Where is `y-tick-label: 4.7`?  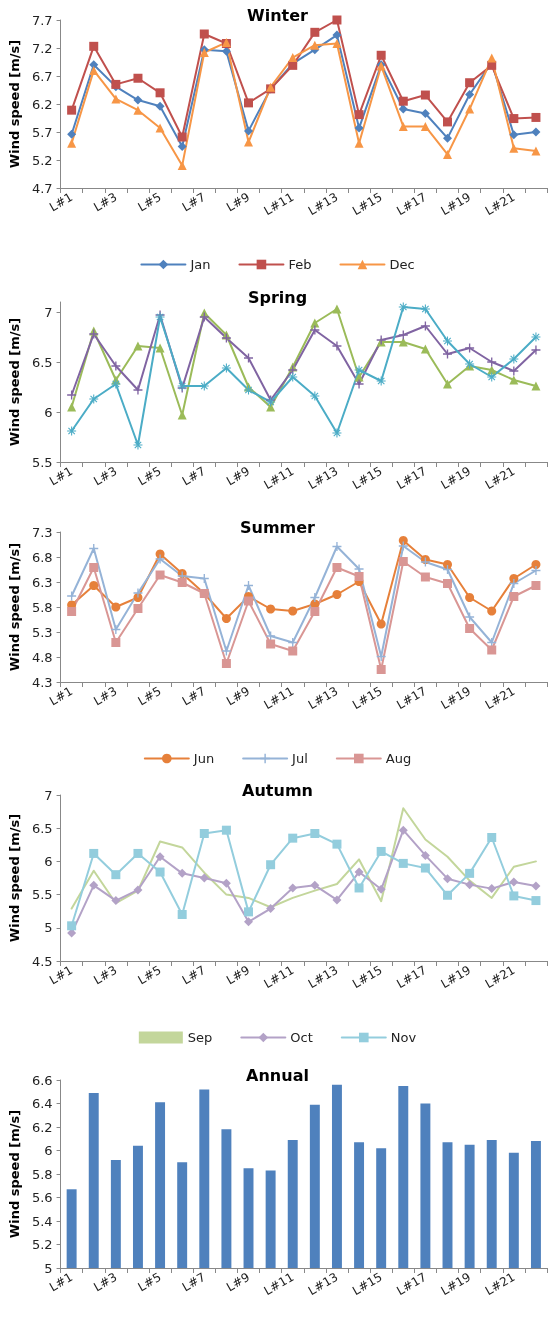 y-tick-label: 4.7 is located at coordinates (42, 188).